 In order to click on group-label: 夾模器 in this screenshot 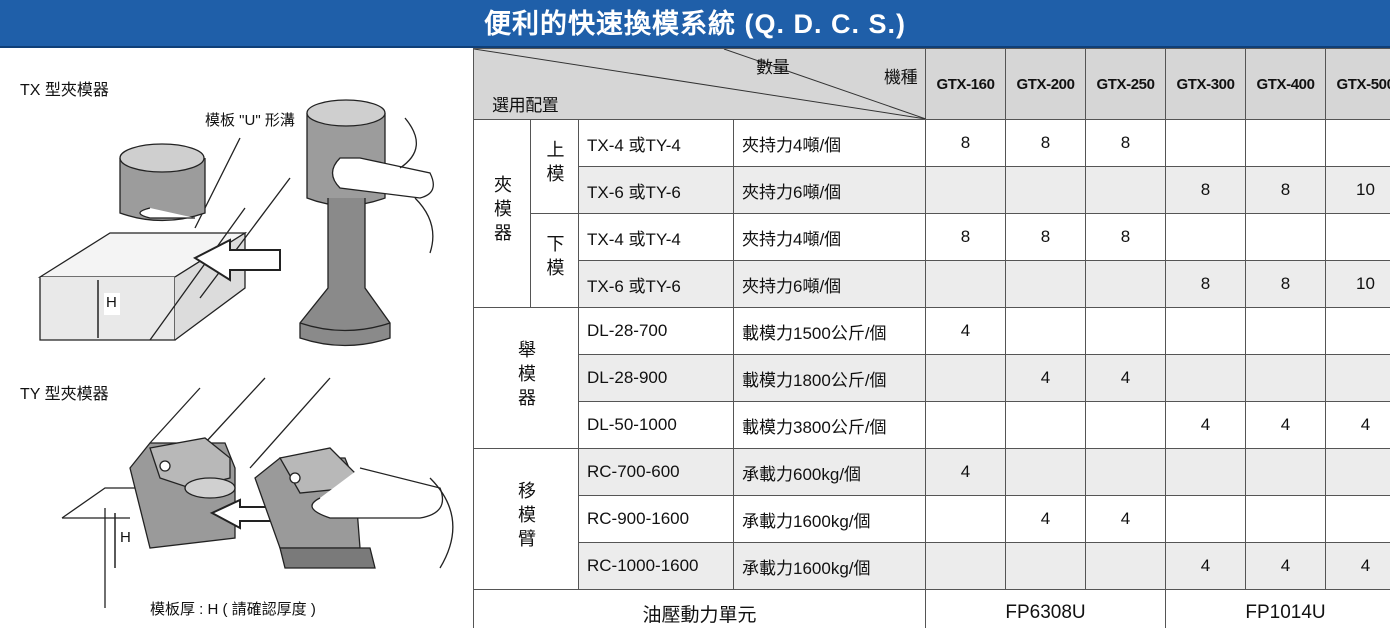, I will do `click(502, 211)`.